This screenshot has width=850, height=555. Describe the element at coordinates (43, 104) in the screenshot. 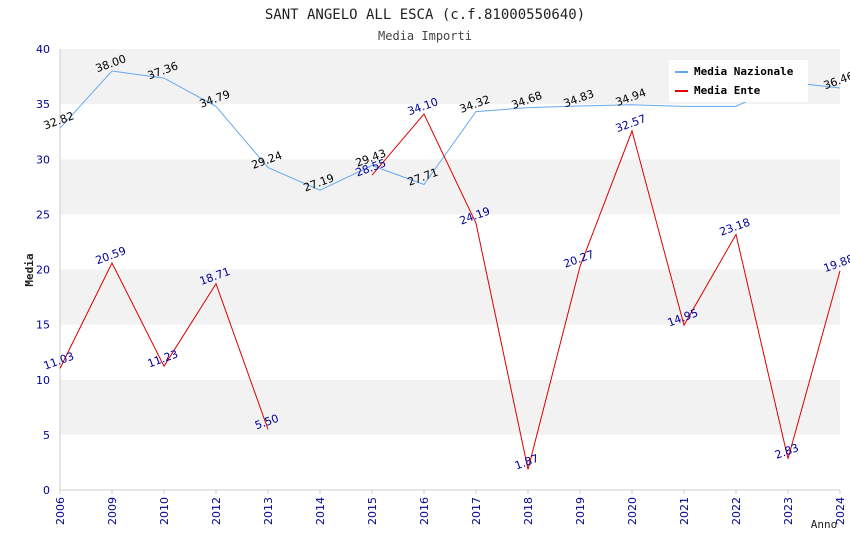

I see `y-tick-label: 35` at that location.